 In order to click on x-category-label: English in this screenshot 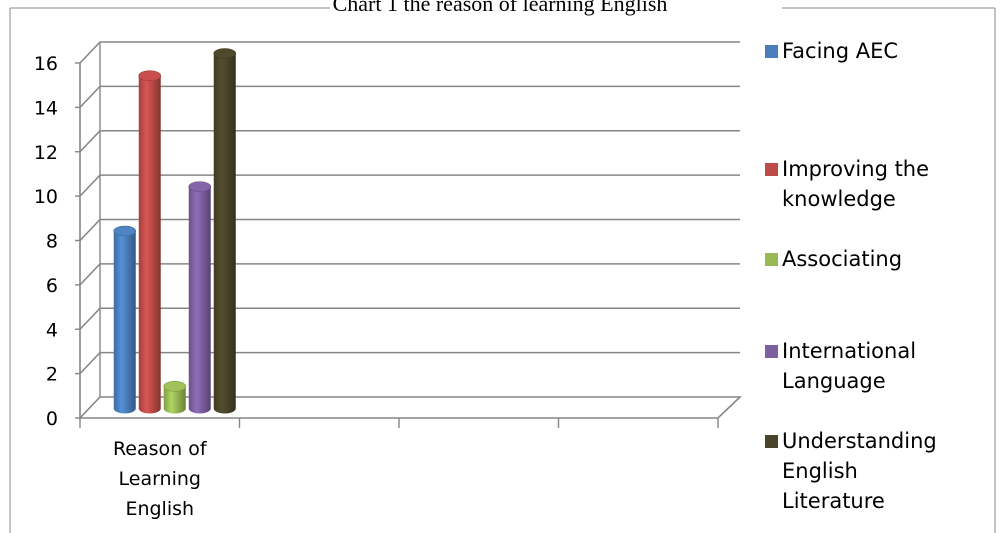, I will do `click(159, 509)`.